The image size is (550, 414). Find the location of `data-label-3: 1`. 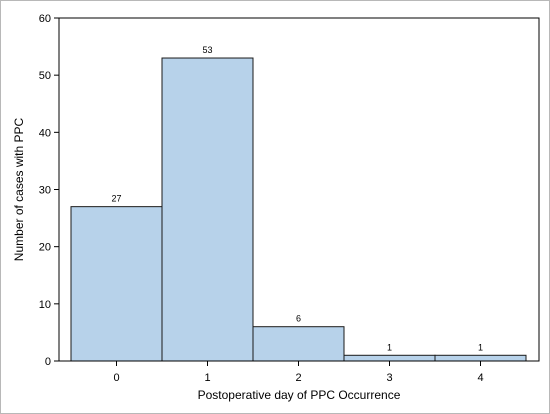

data-label-3: 1 is located at coordinates (389, 347).